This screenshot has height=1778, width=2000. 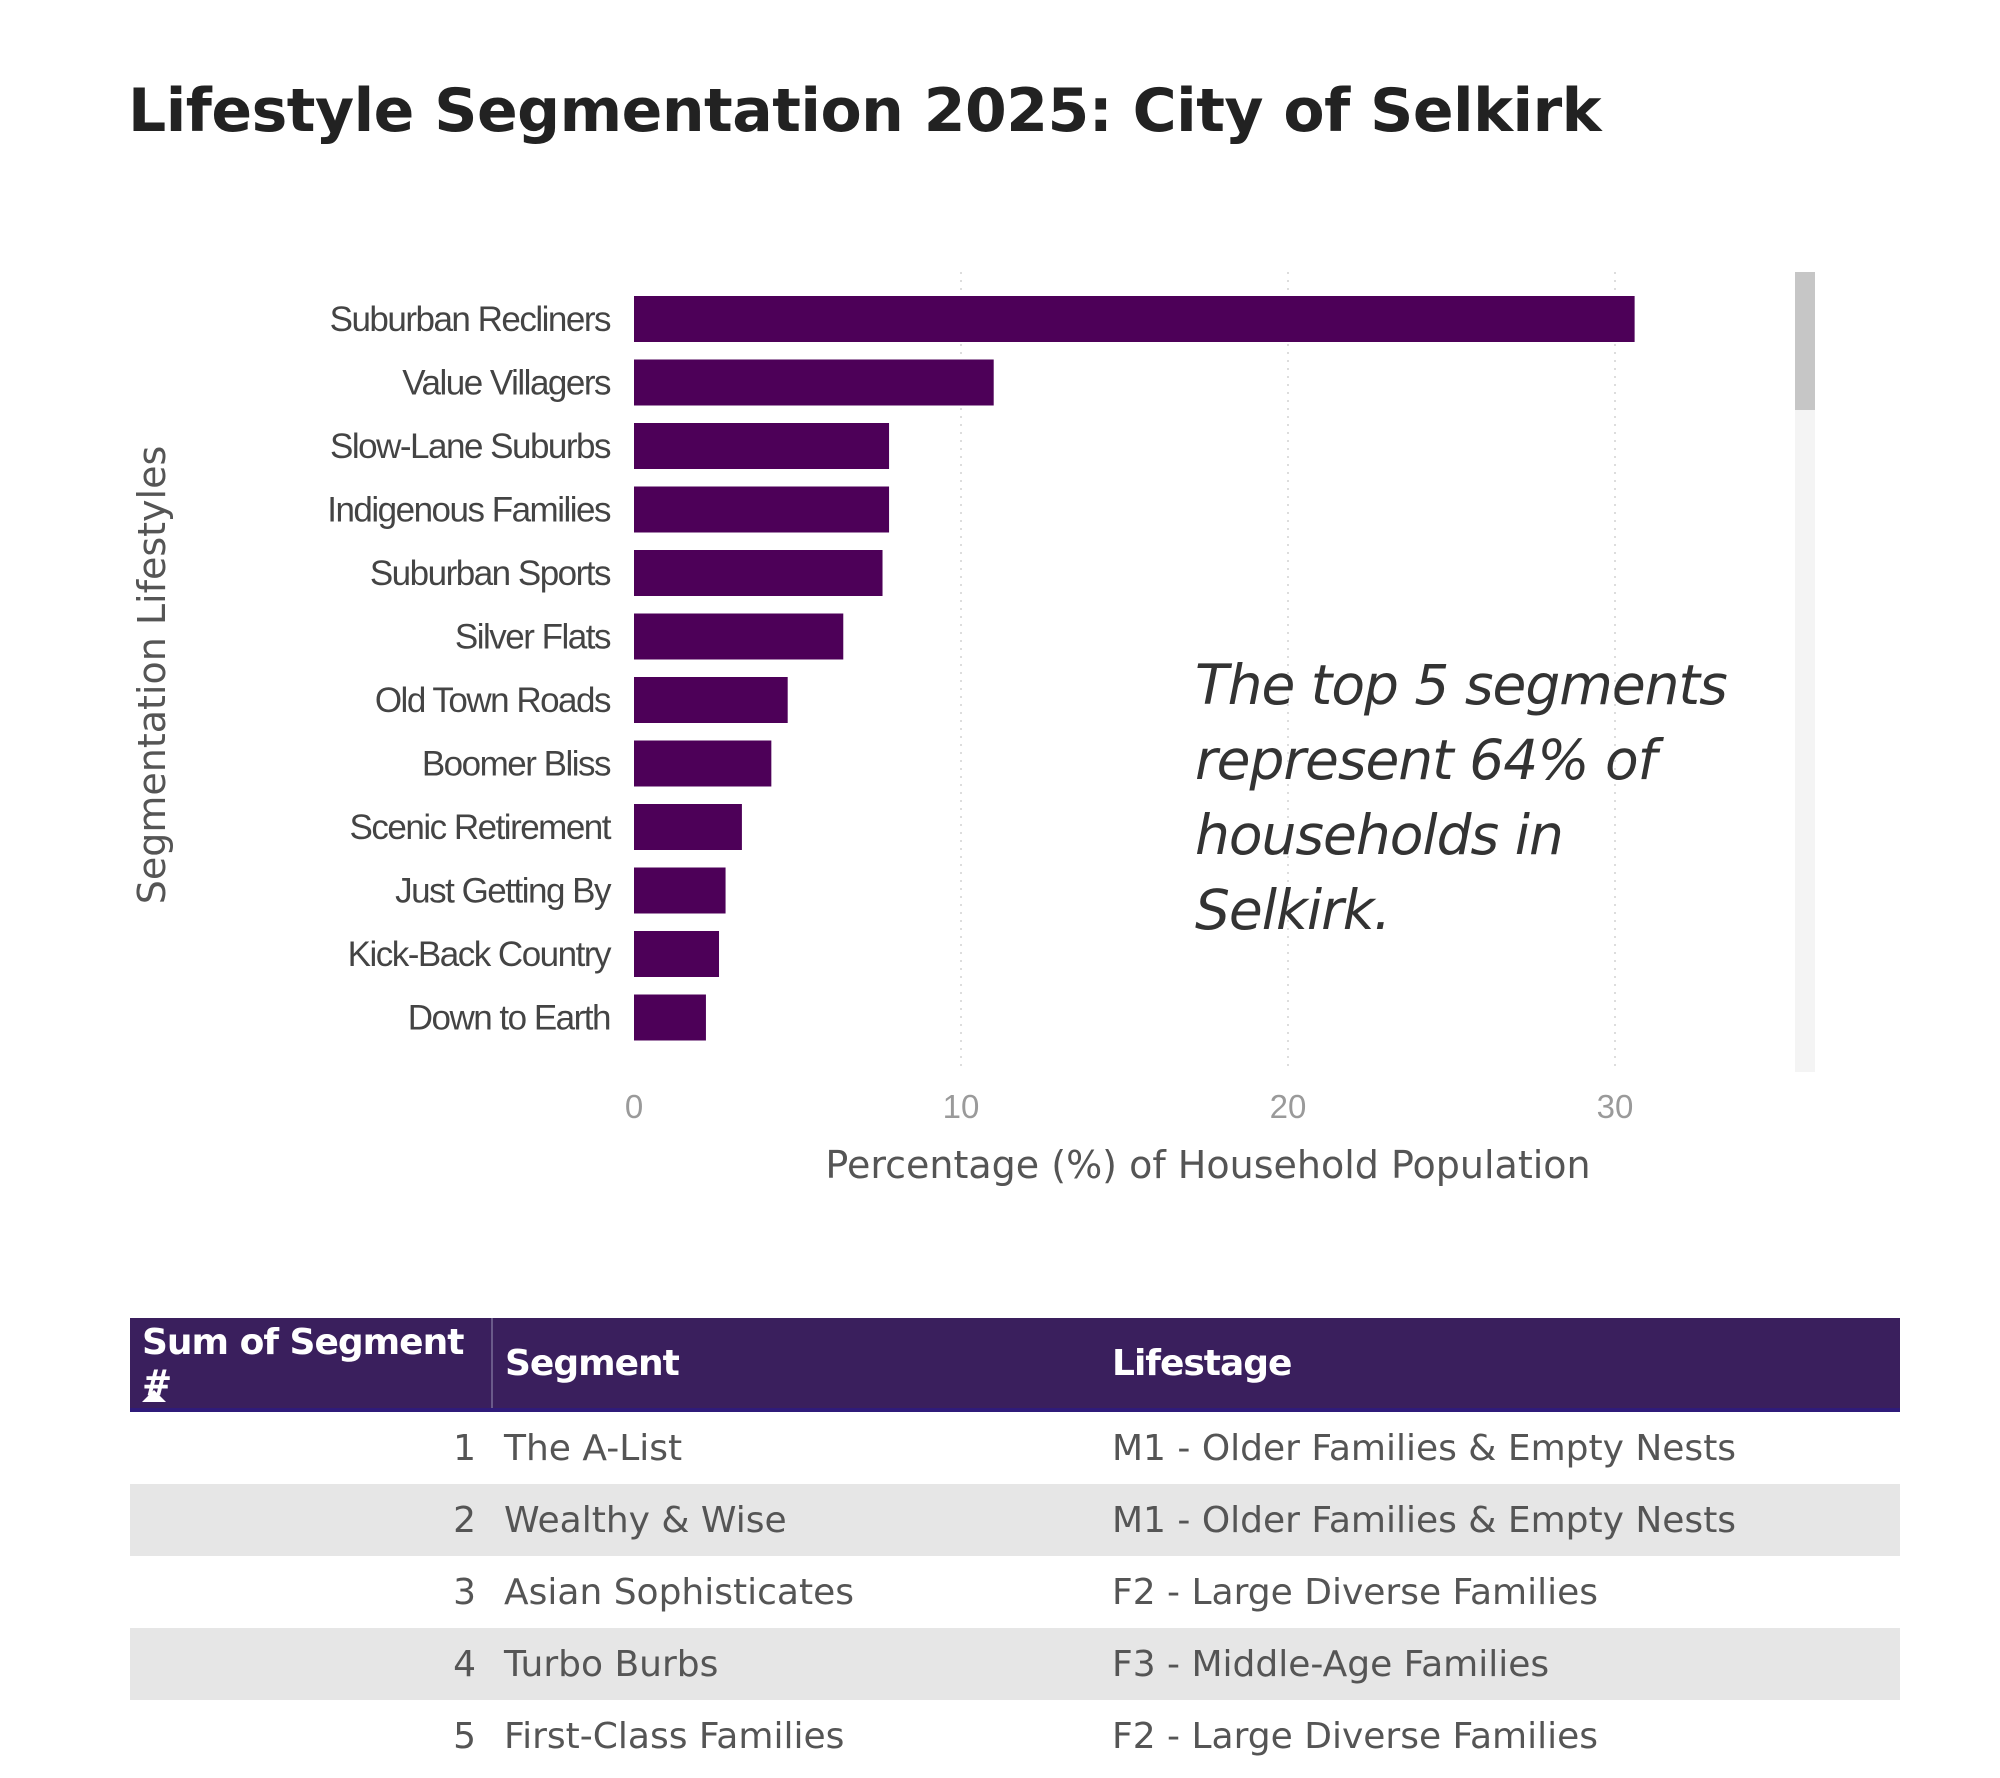 I want to click on x-tick-label: 0, so click(x=634, y=1106).